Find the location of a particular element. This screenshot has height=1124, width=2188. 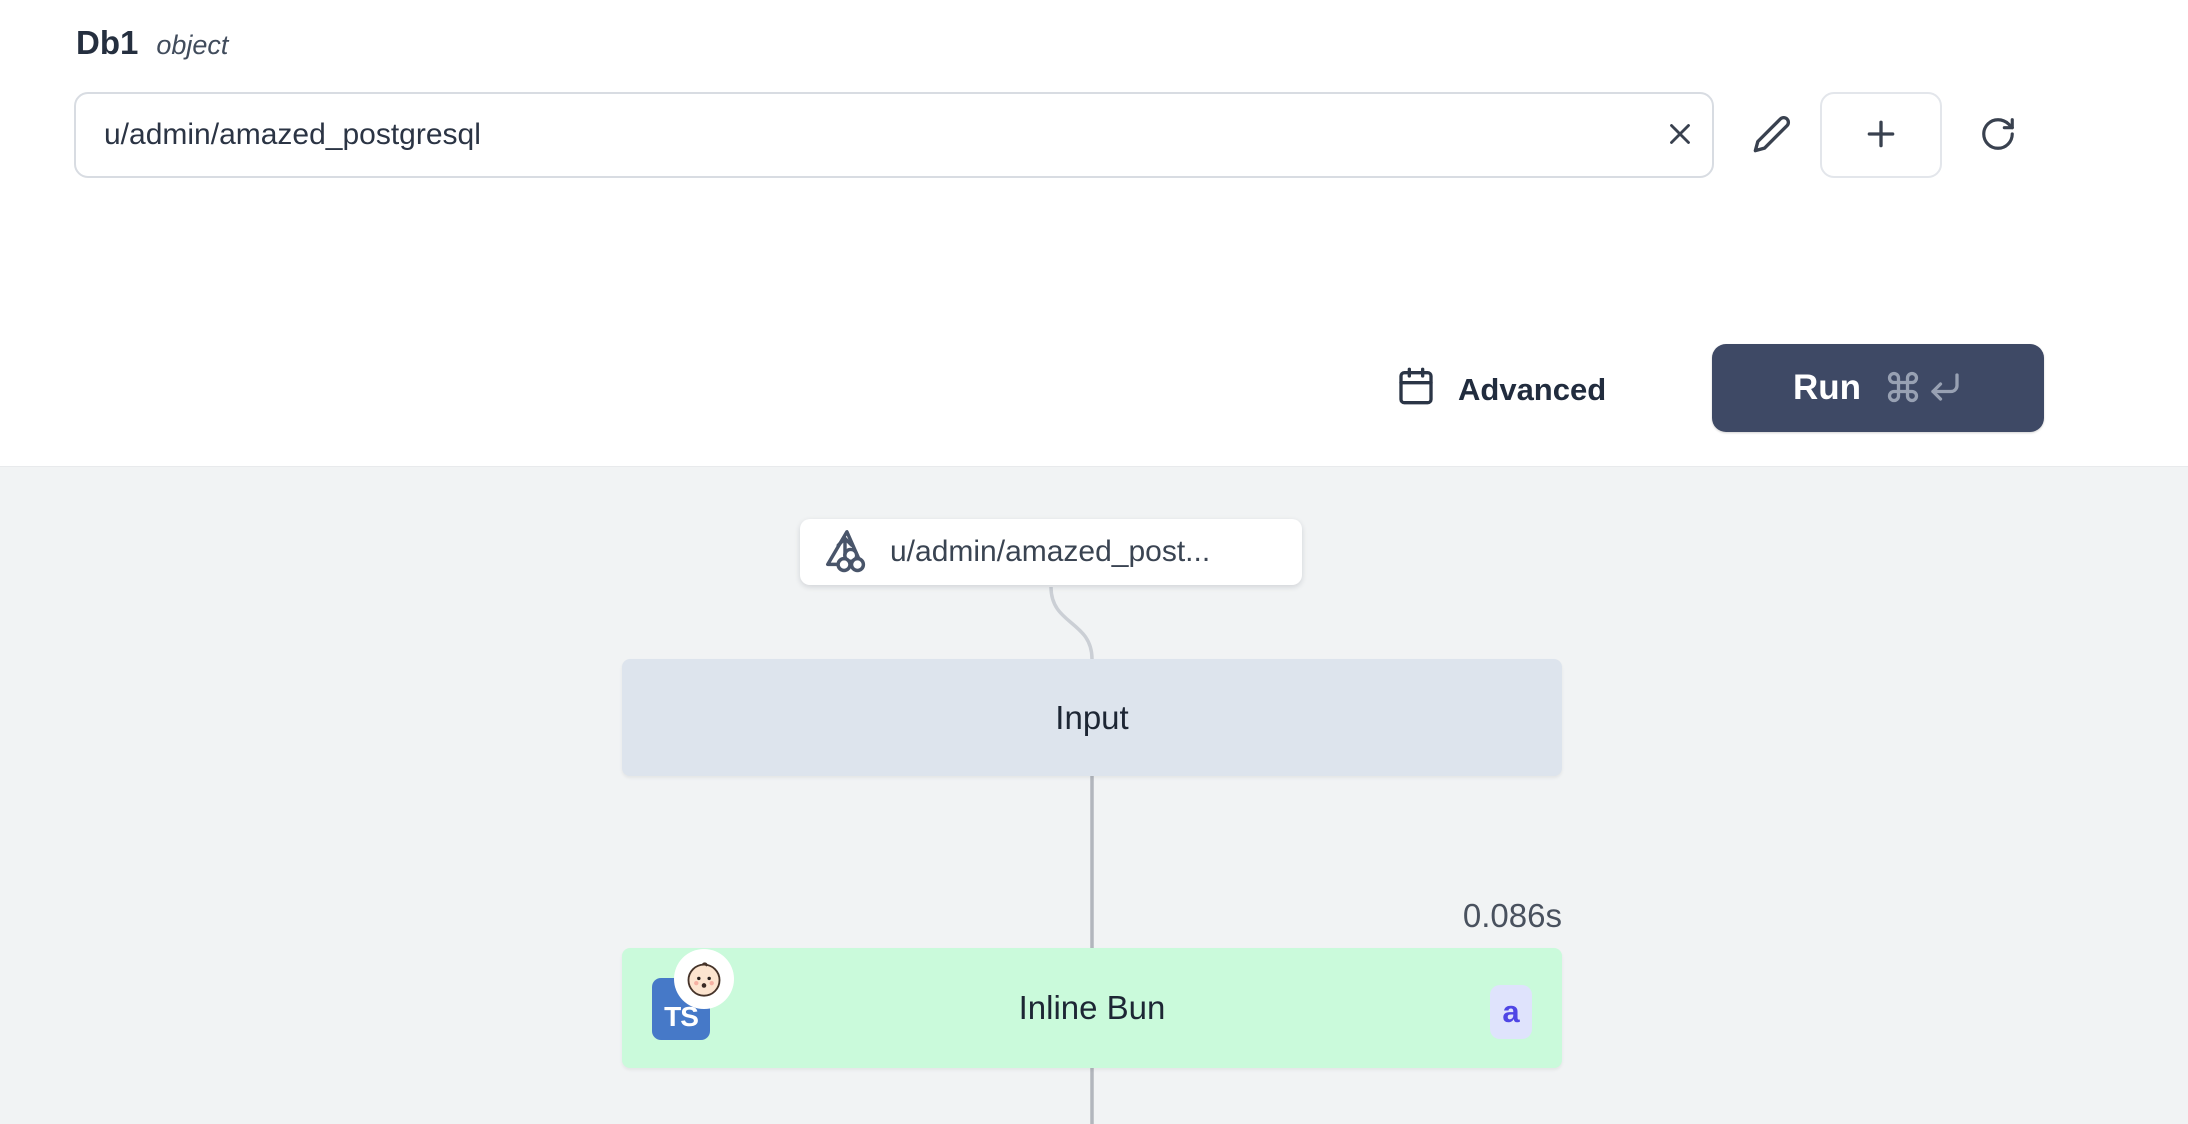

database-schema-icon is located at coordinates (845, 552).